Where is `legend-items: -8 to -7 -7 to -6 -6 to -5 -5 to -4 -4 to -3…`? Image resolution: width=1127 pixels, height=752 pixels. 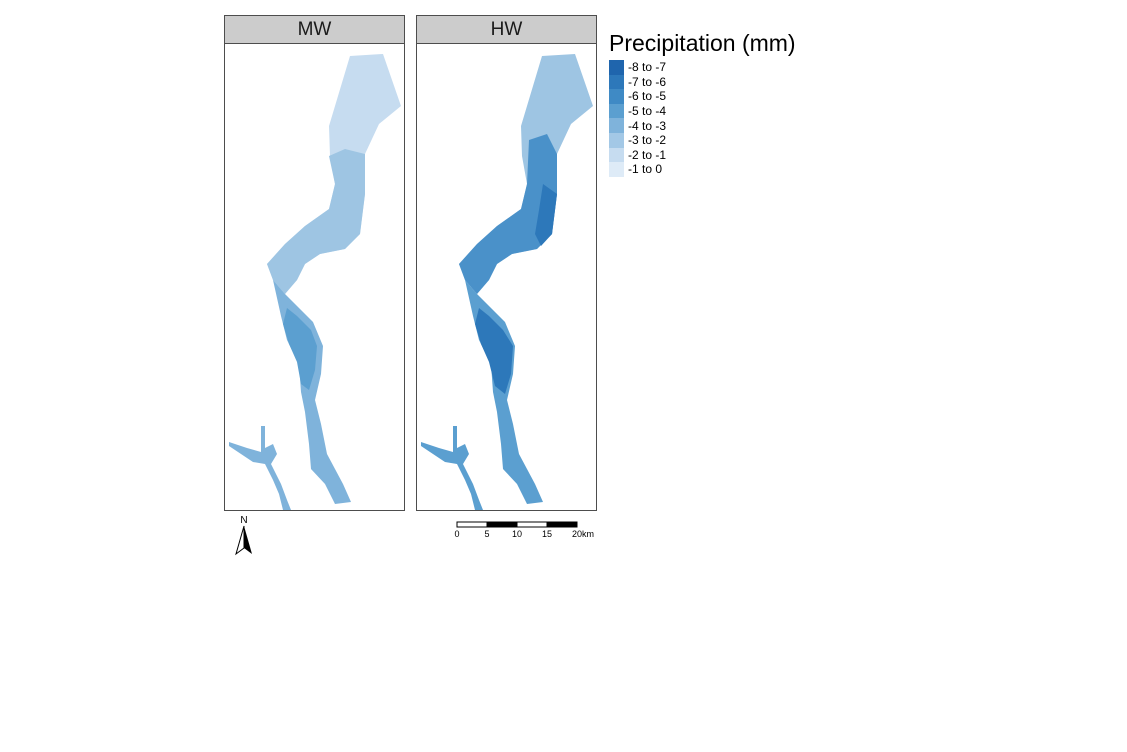
legend-items: -8 to -7 -7 to -6 -6 to -5 -5 to -4 -4 to -3… is located at coordinates (702, 118).